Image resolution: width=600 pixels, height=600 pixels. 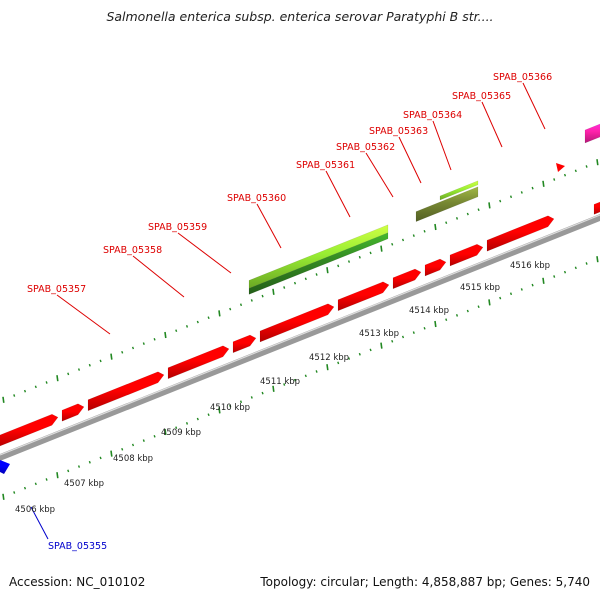 I want to click on scale-label: 4509 kbp, so click(x=181, y=433).